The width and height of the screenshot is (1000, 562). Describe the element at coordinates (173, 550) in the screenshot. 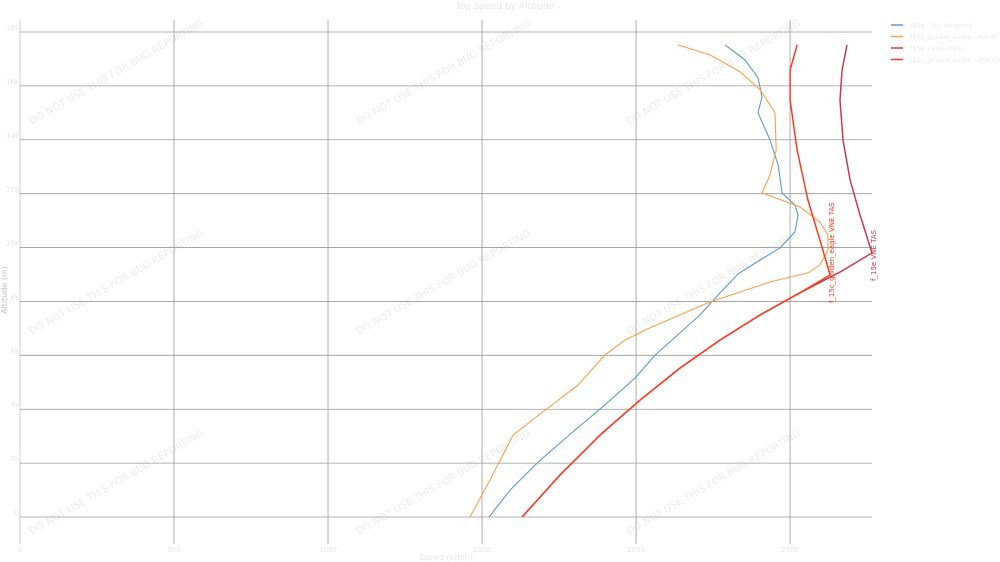

I see `x-tick-label: 500` at that location.